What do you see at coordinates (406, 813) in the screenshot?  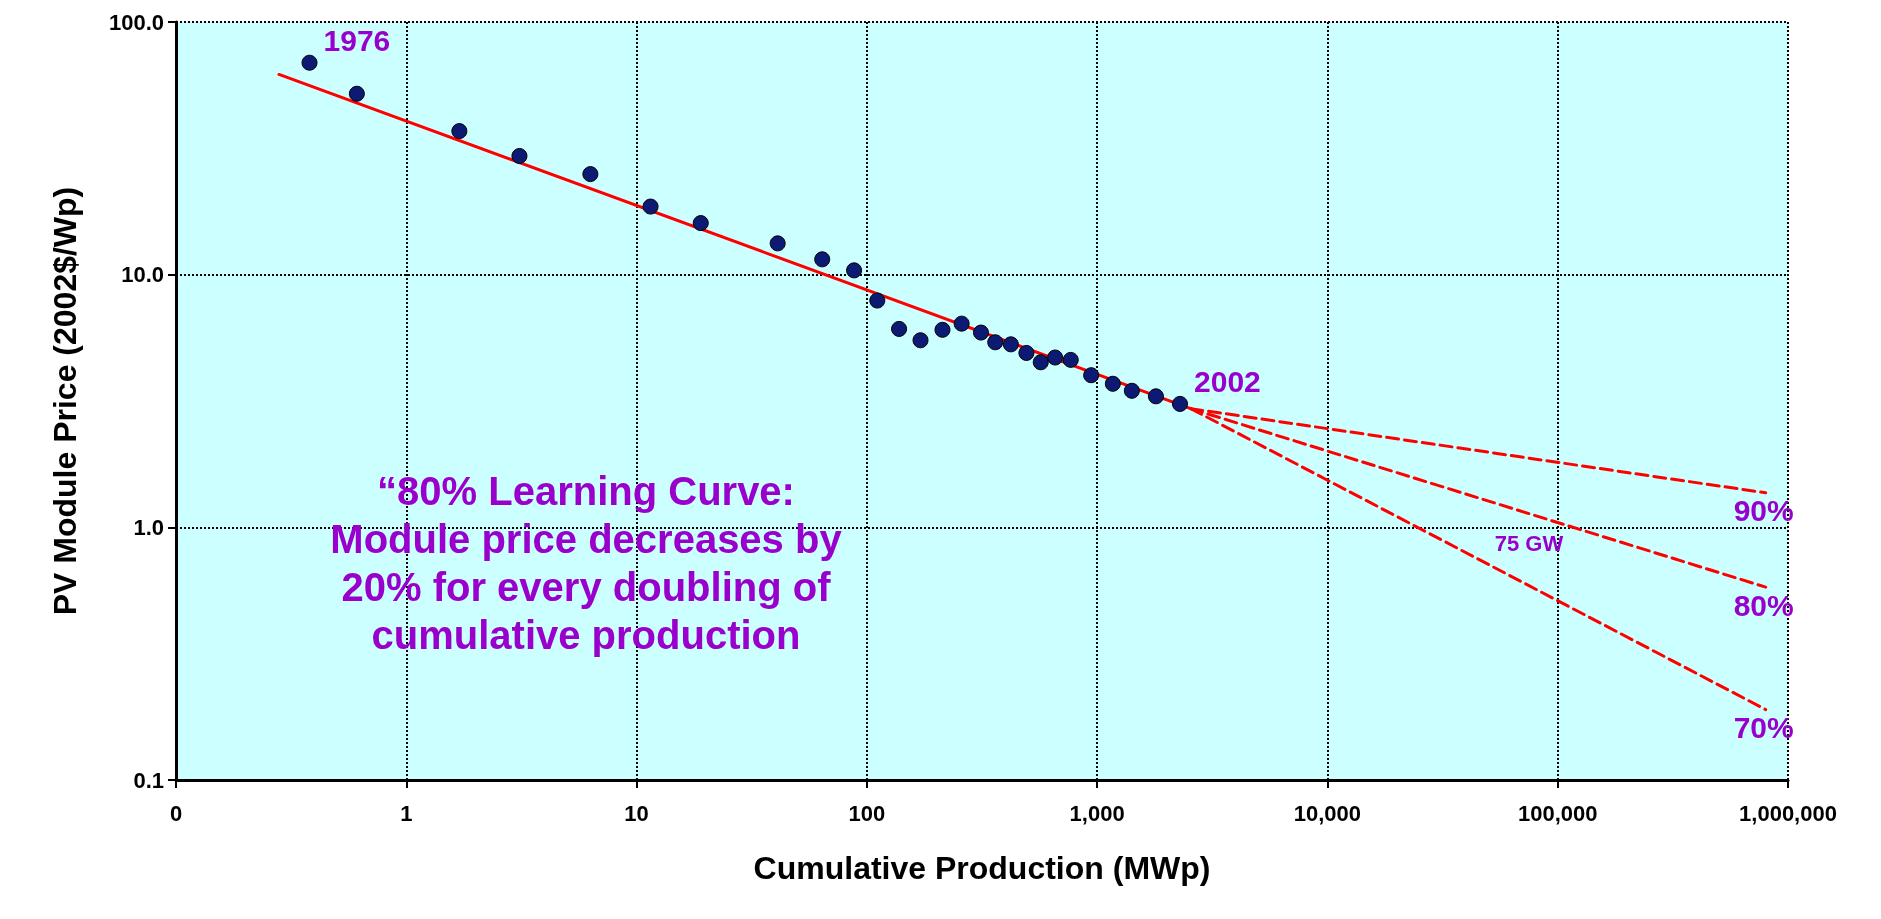 I see `x-tick-label: 1` at bounding box center [406, 813].